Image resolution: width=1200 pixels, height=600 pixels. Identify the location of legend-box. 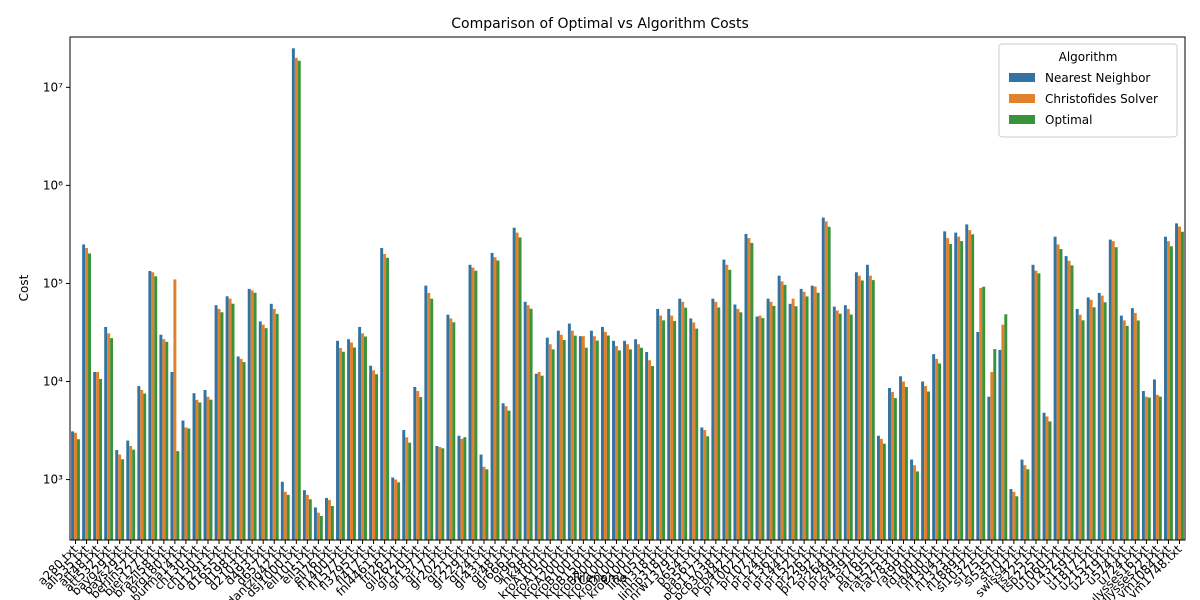
(1088, 90).